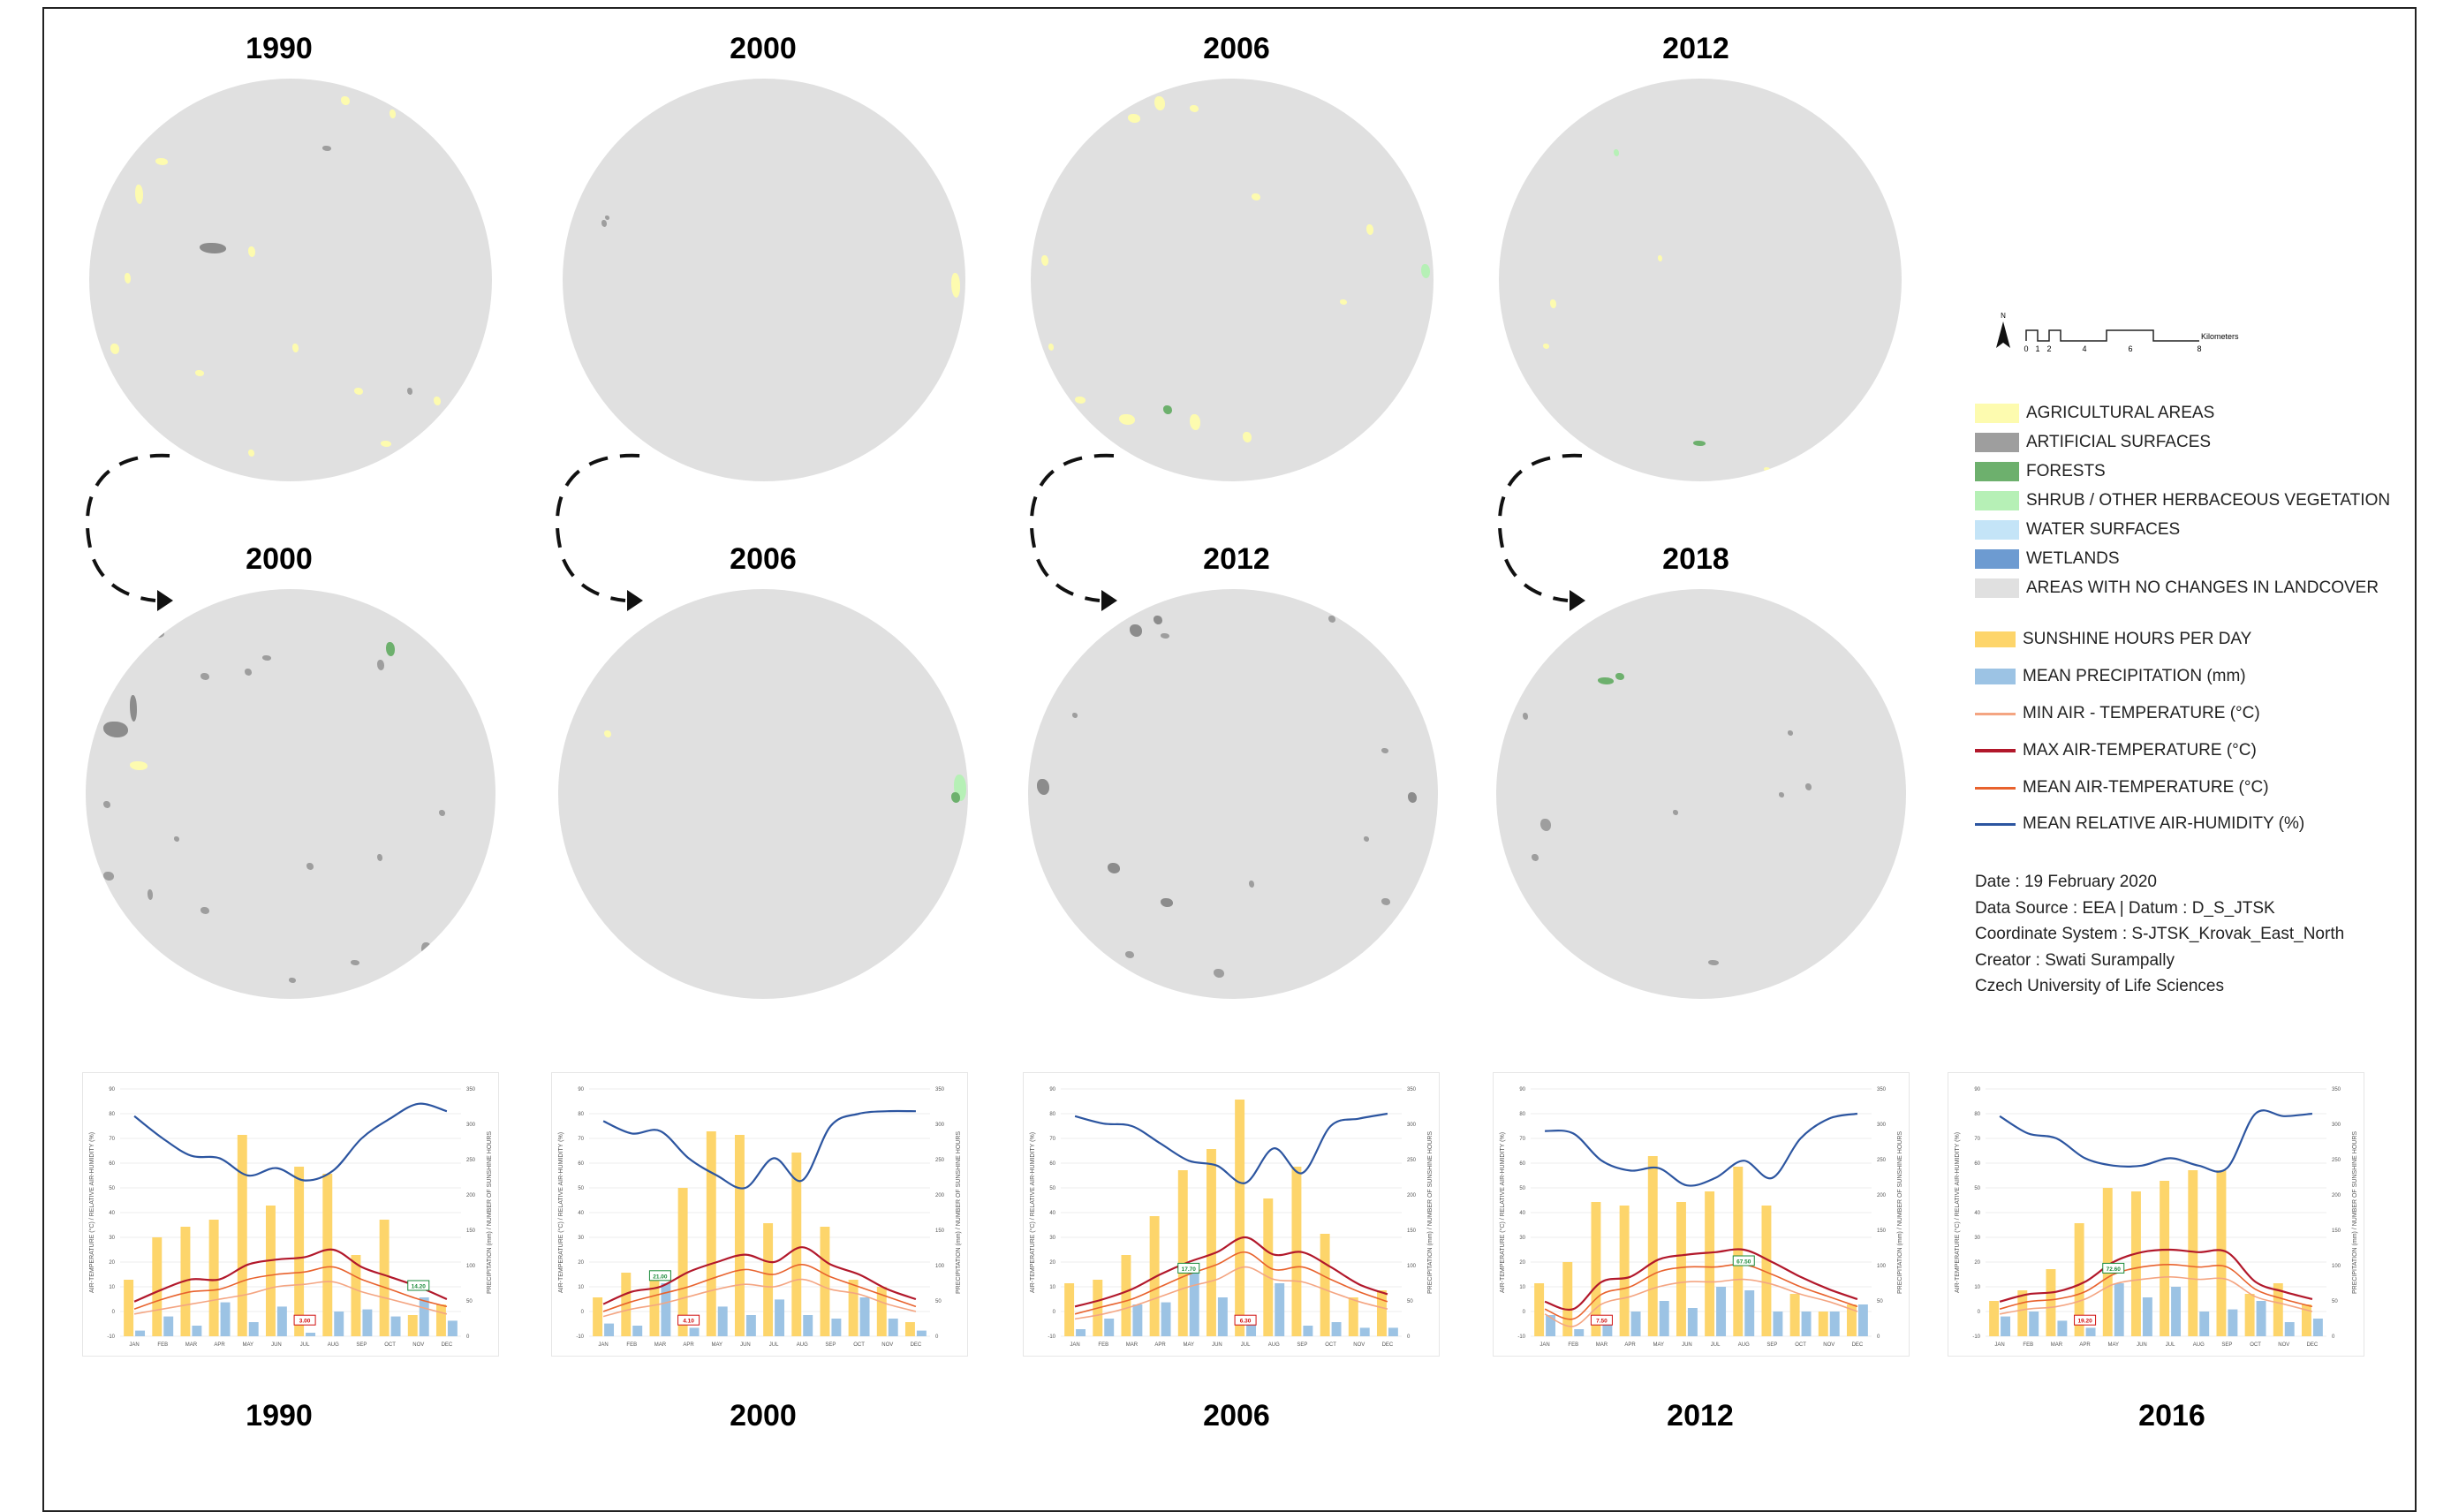 The image size is (2451, 1512). Describe the element at coordinates (1074, 1345) in the screenshot. I see `month-tick-label: JAN` at that location.